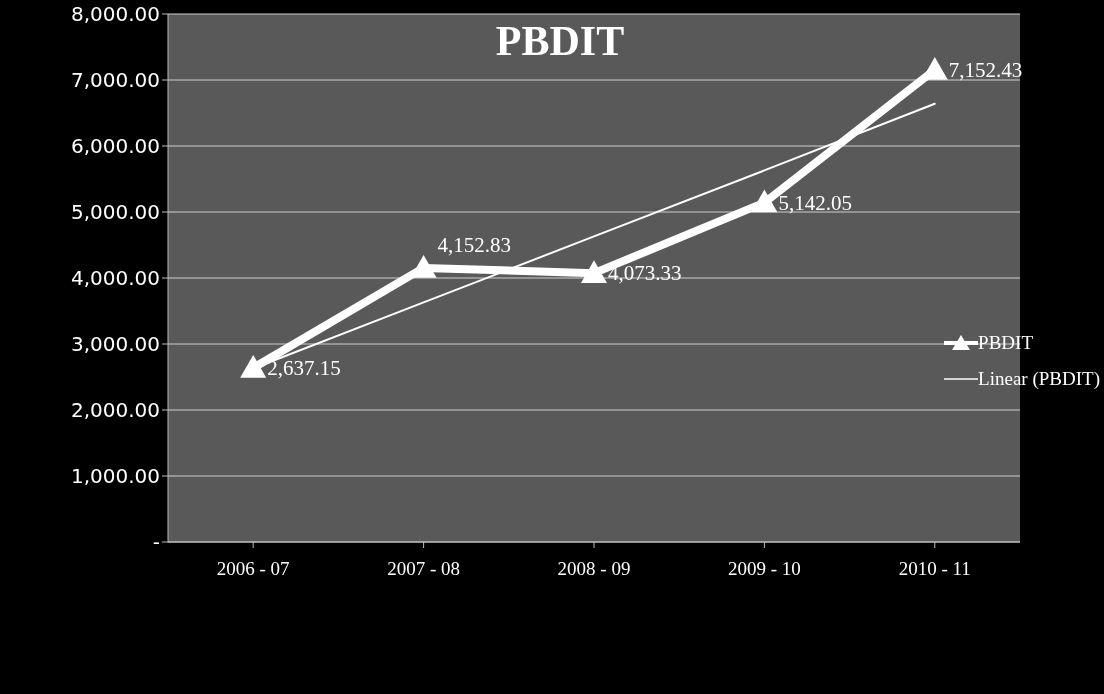 This screenshot has height=694, width=1104. I want to click on y-tick-label: 8,000.00, so click(115, 14).